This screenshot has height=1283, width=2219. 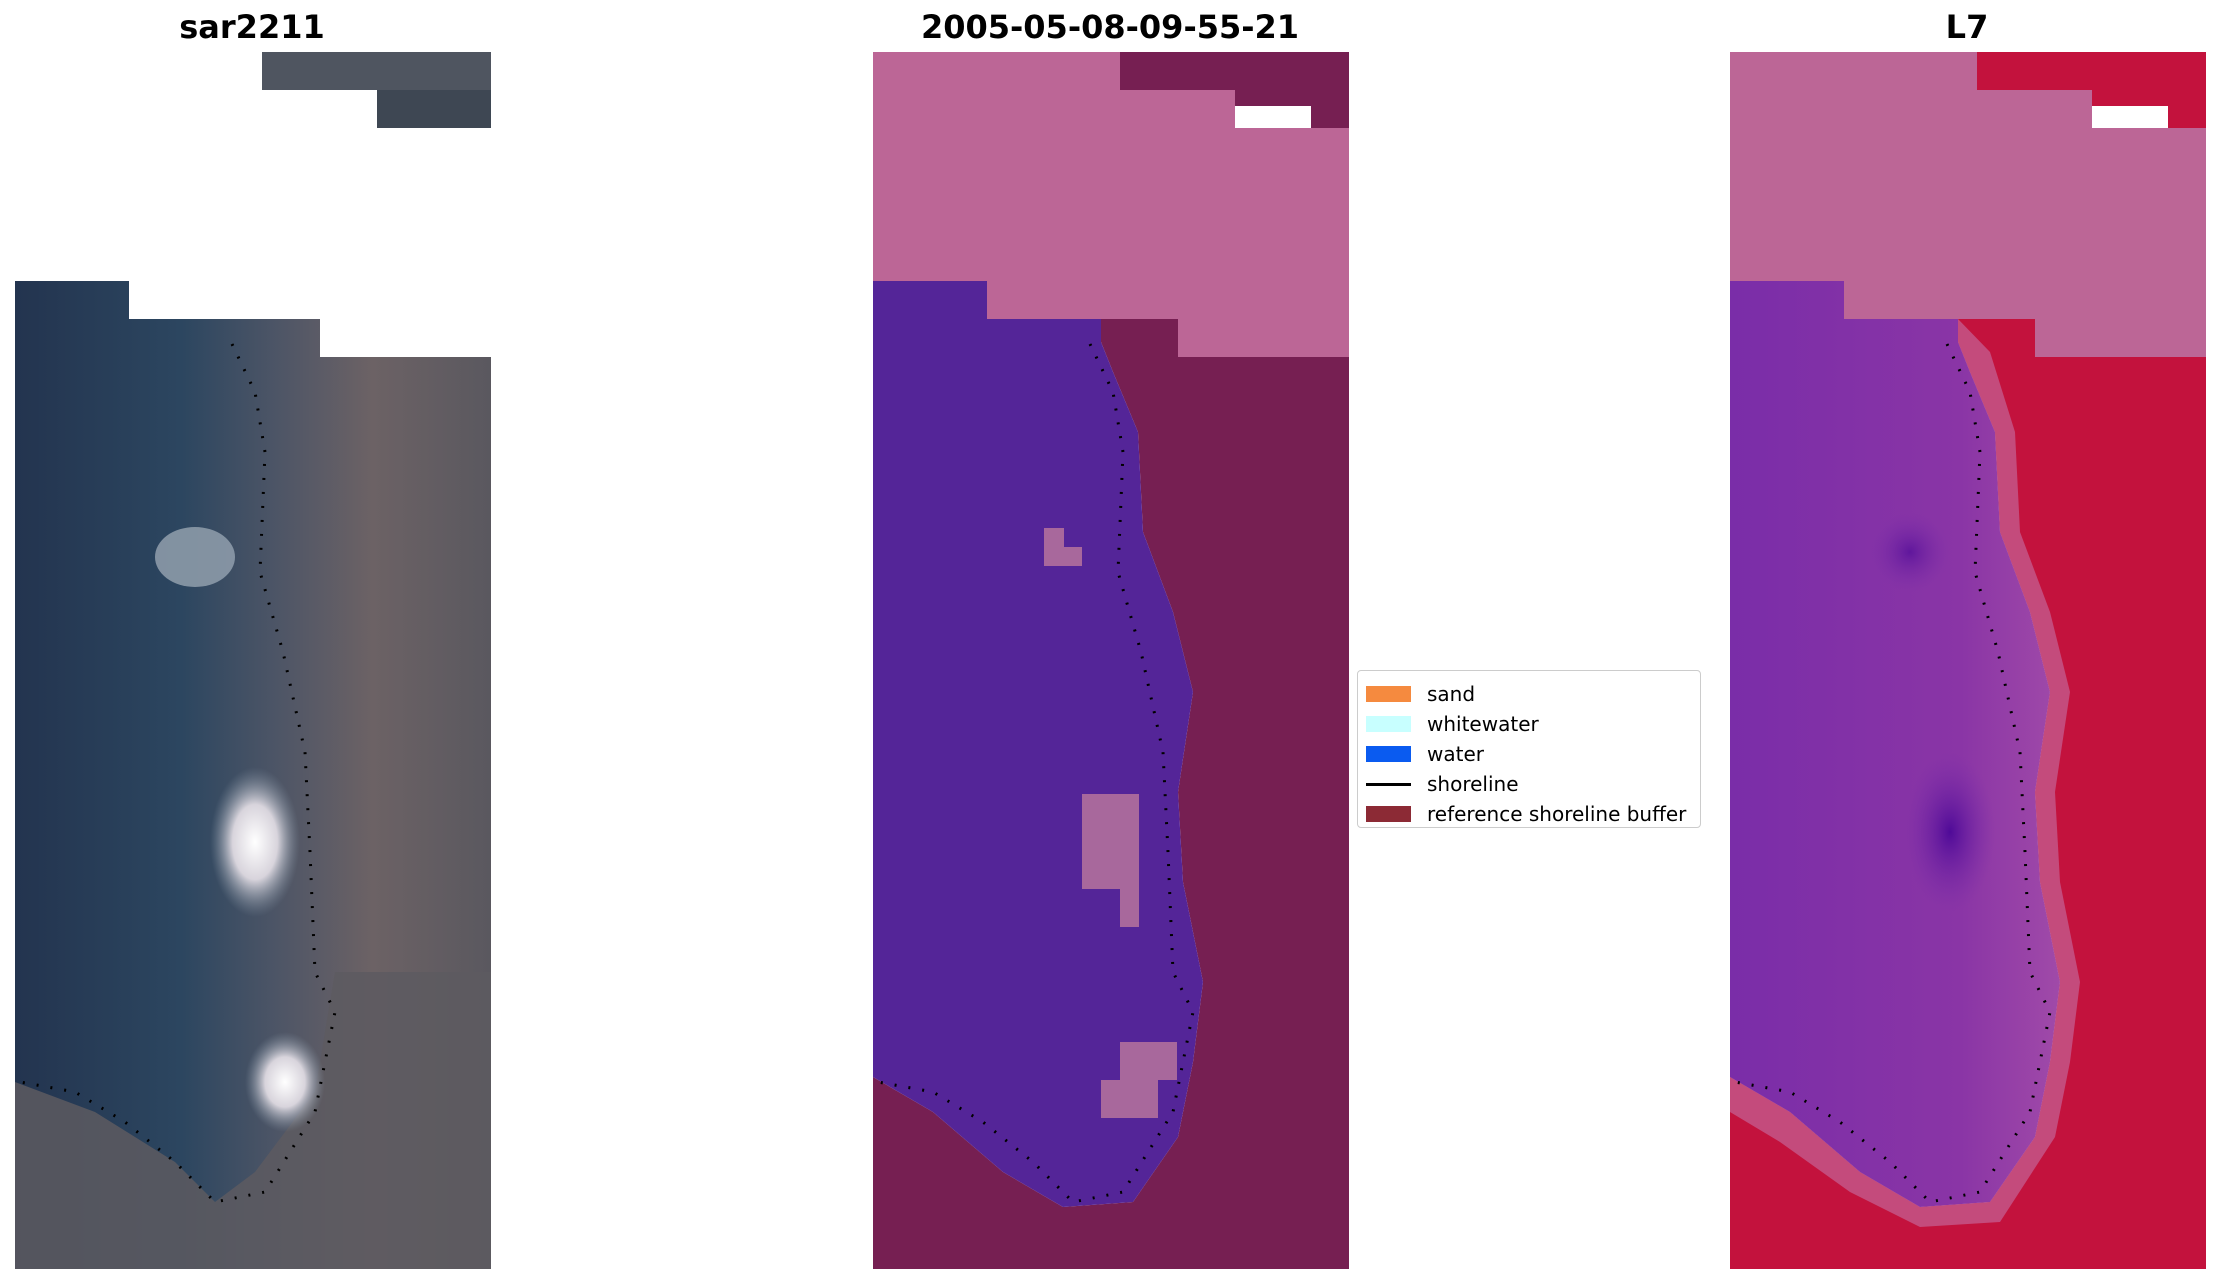 What do you see at coordinates (1111, 204) in the screenshot?
I see `class-nodata-top` at bounding box center [1111, 204].